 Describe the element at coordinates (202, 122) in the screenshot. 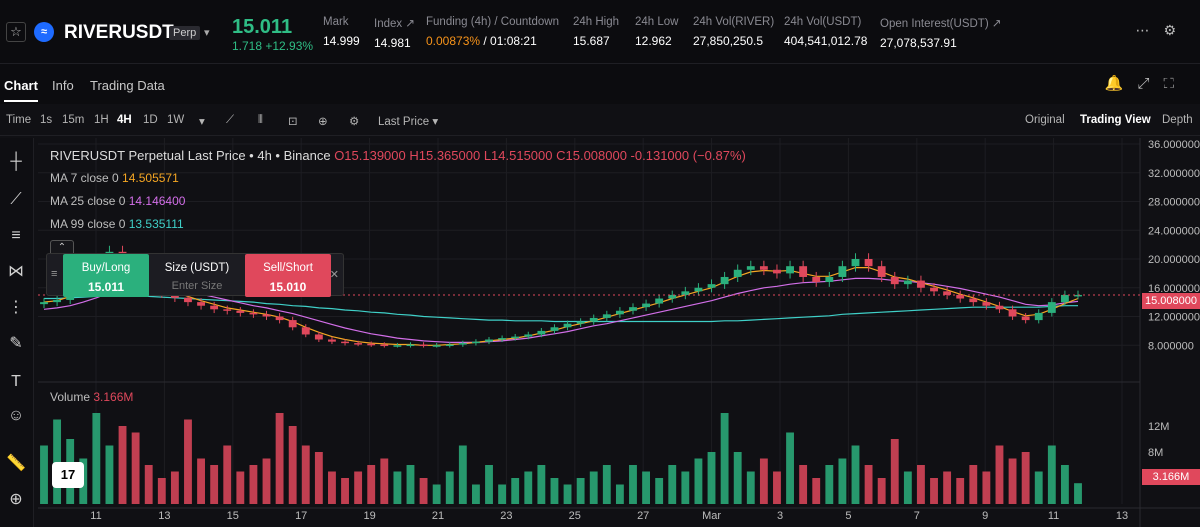

I see `interval-dropdown-icon: ▾` at that location.